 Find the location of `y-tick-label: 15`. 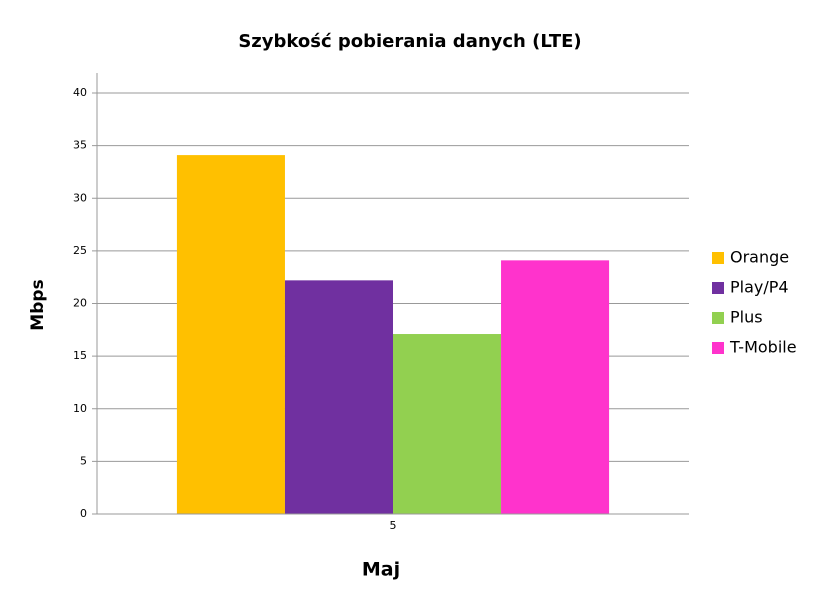

y-tick-label: 15 is located at coordinates (80, 355).